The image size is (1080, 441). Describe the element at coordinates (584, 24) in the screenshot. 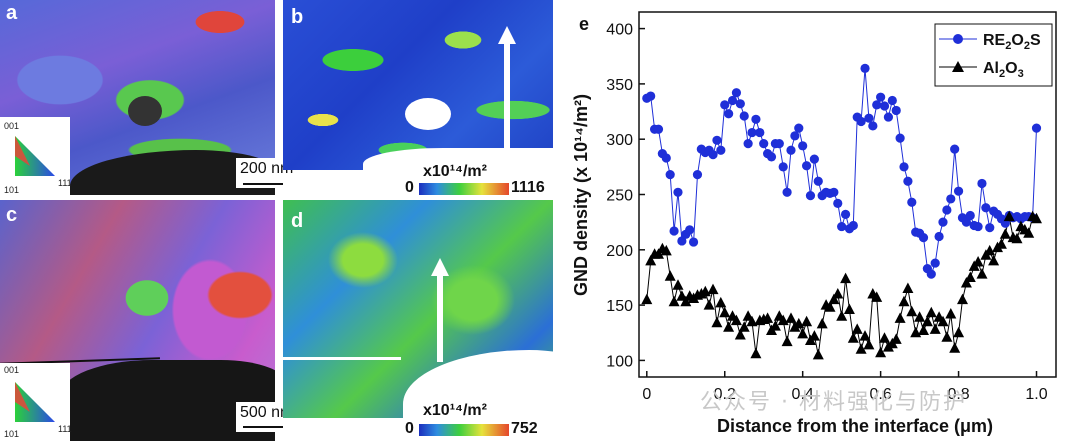

I see `panel-label-e: e` at that location.